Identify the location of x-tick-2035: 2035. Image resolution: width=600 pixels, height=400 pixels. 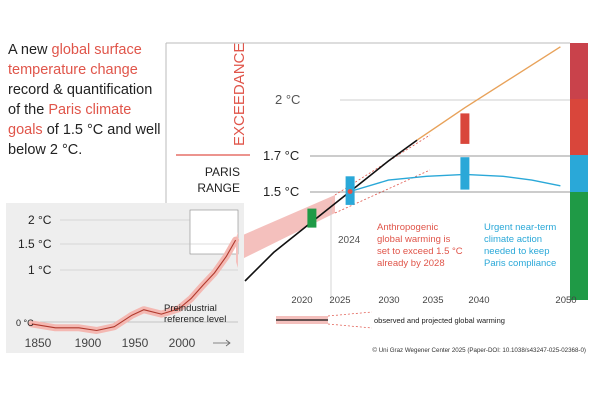
(432, 300).